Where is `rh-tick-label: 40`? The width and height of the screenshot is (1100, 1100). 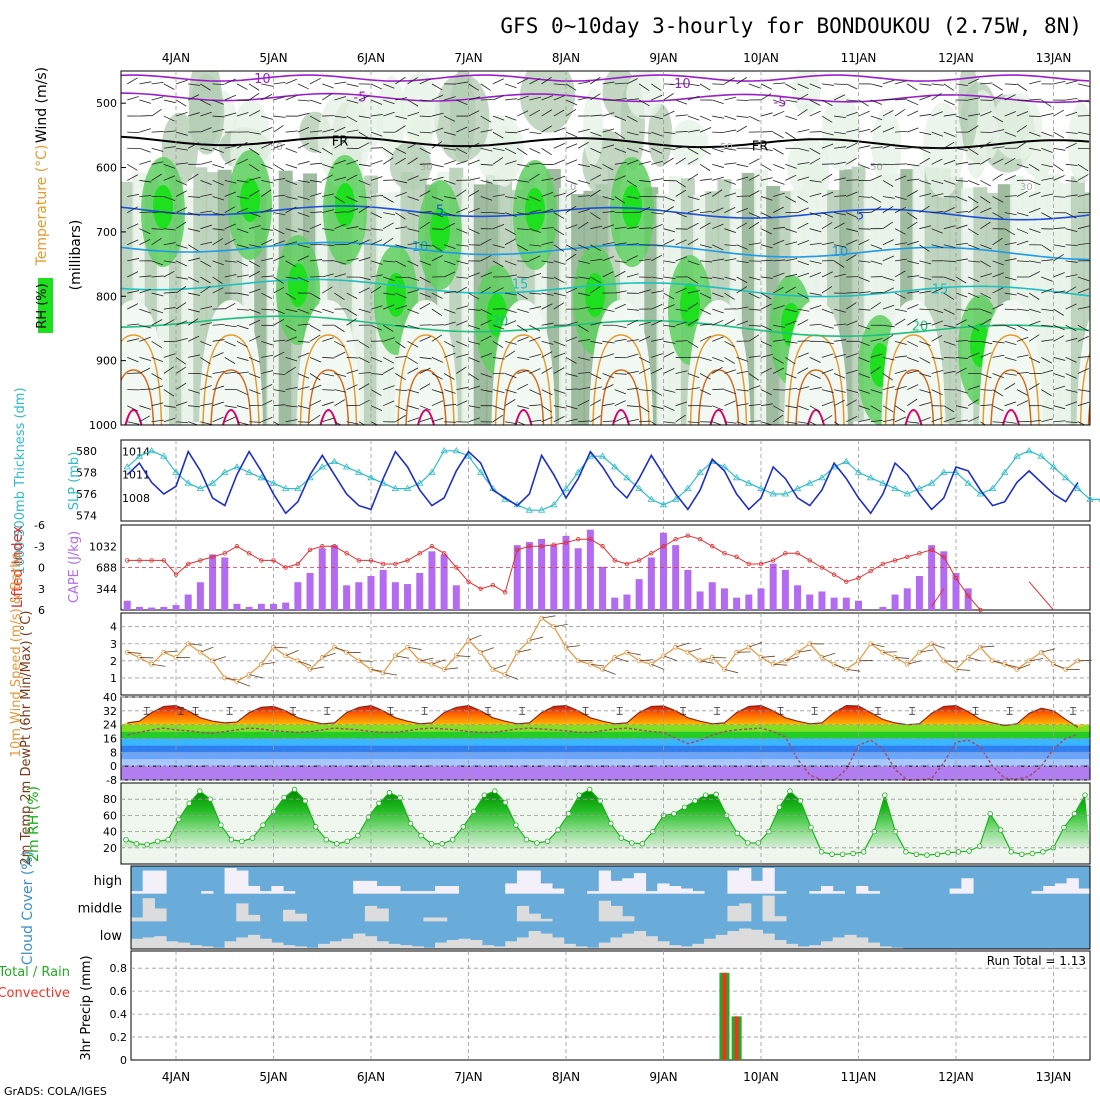
rh-tick-label: 40 is located at coordinates (110, 832).